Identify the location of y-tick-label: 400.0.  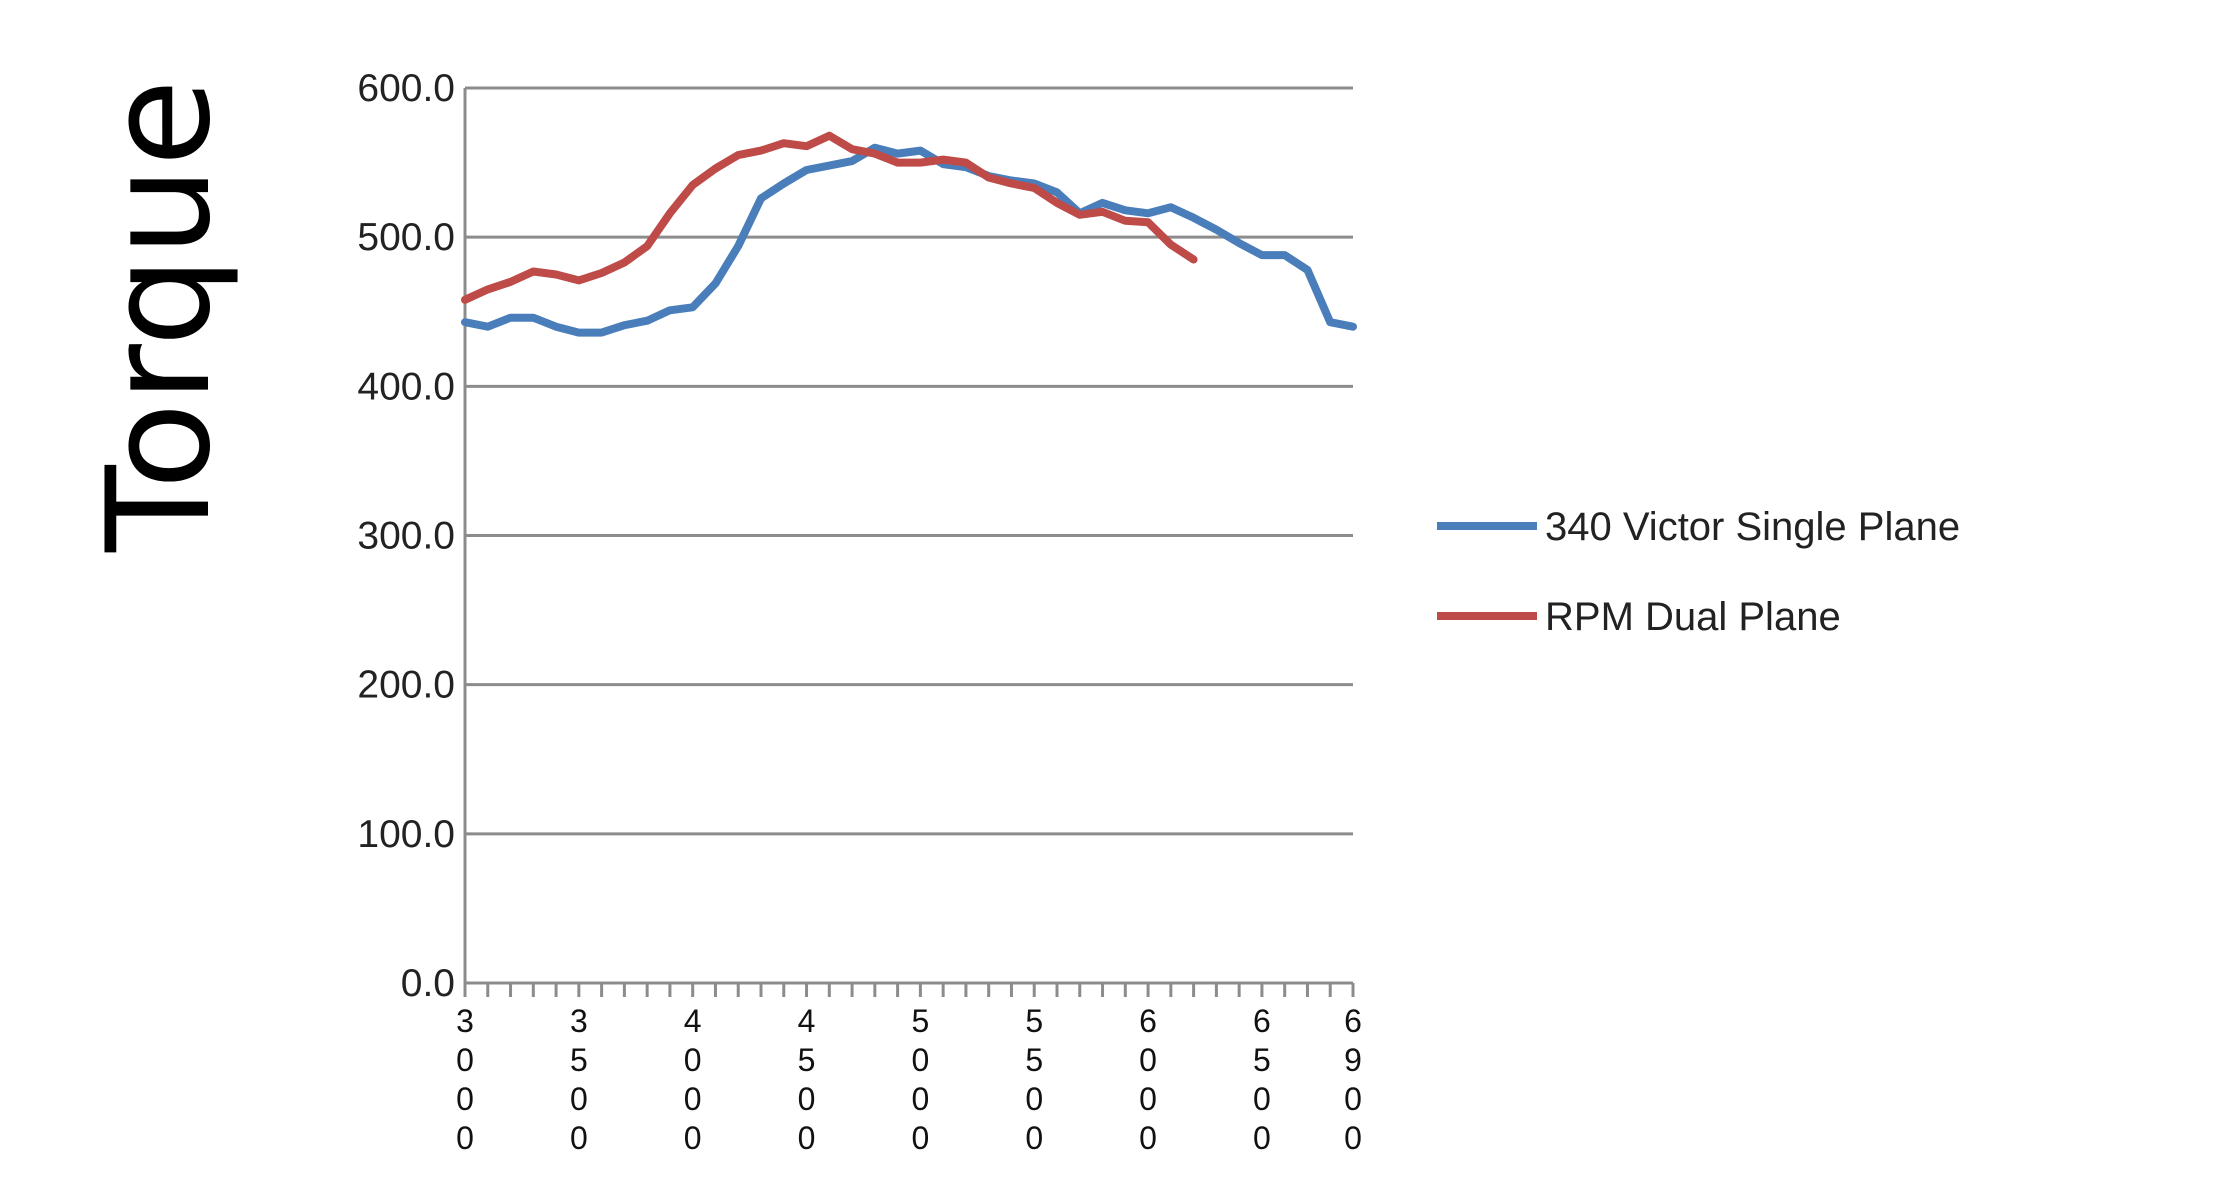
(406, 386).